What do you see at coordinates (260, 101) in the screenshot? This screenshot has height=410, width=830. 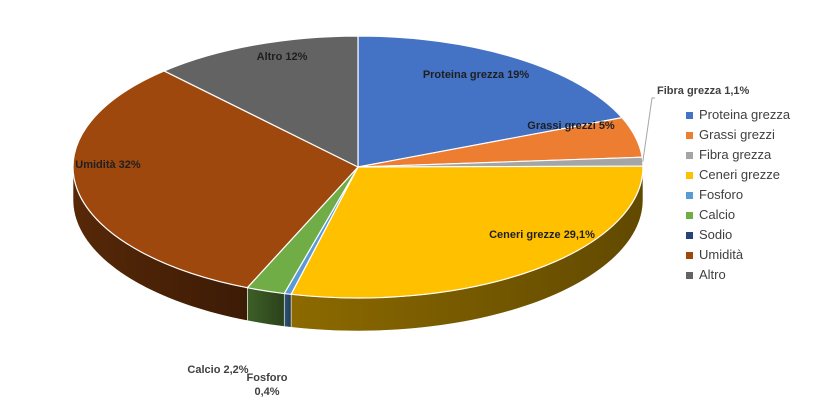 I see `slice-altro` at bounding box center [260, 101].